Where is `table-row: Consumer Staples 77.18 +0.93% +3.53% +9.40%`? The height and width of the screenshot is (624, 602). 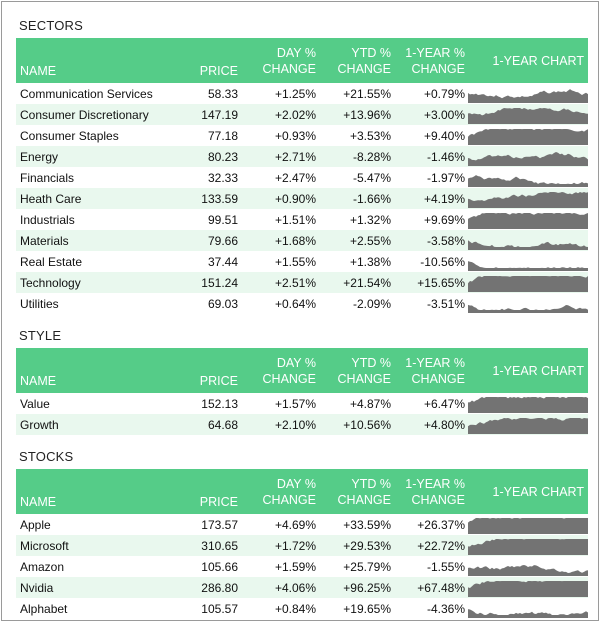 table-row: Consumer Staples 77.18 +0.93% +3.53% +9.40% is located at coordinates (302, 135).